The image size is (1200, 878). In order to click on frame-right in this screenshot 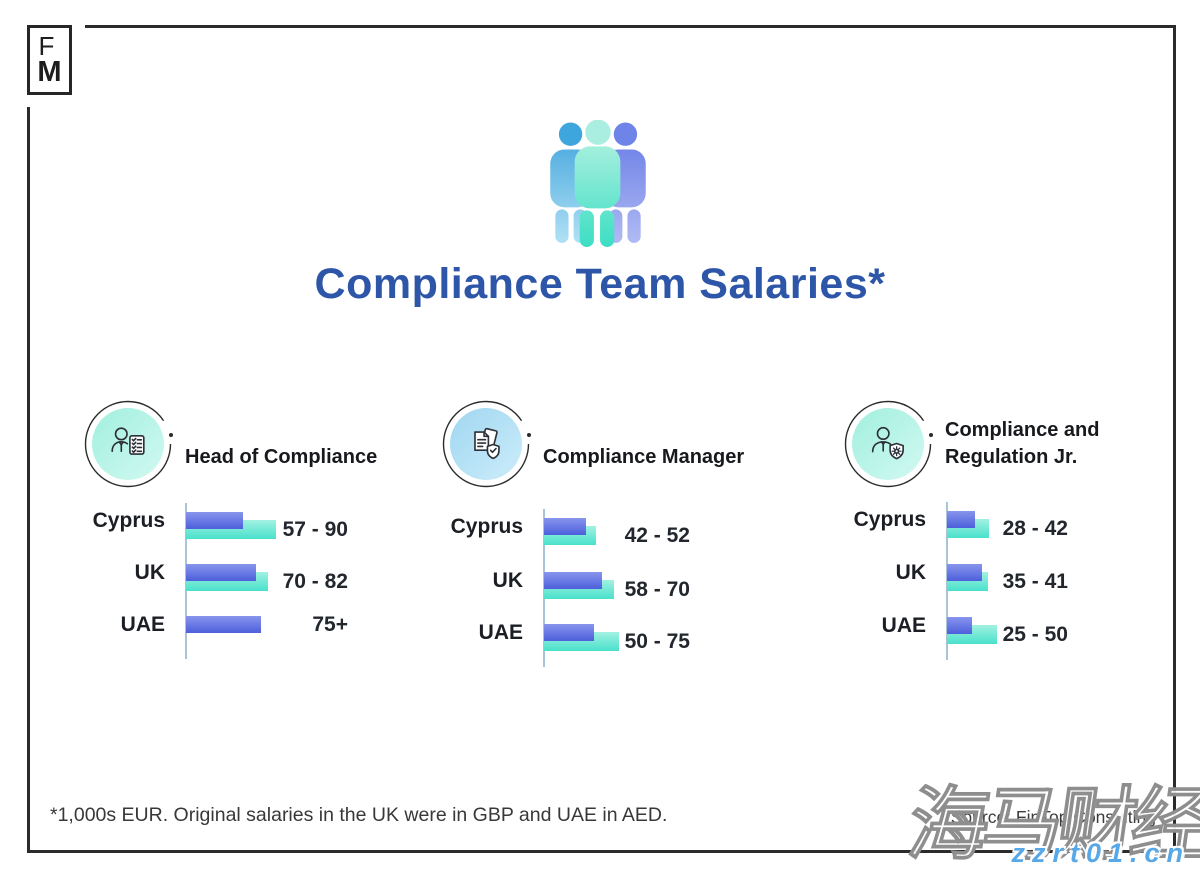, I will do `click(1174, 439)`.